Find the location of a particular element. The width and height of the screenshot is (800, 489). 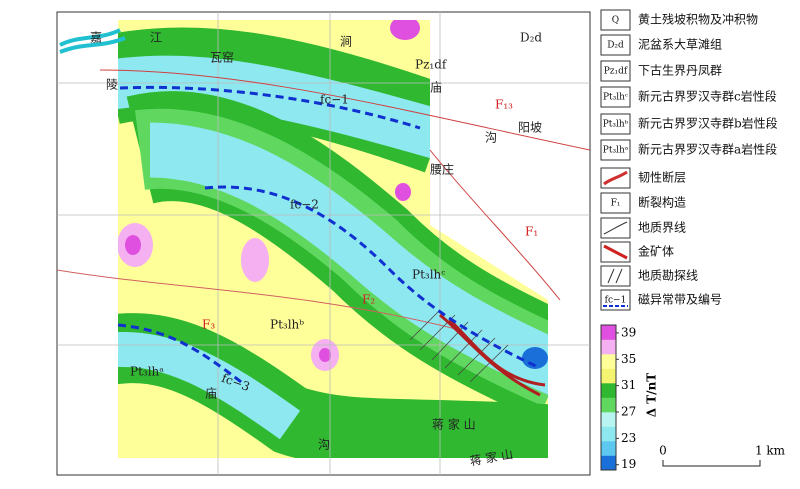

river is located at coordinates (92, 41).